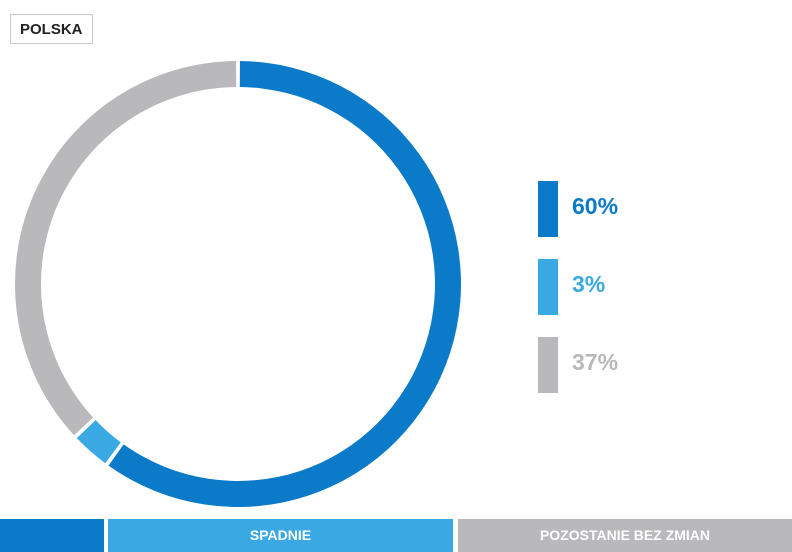 This screenshot has height=552, width=792. What do you see at coordinates (595, 206) in the screenshot?
I see `legend-value-1: 60%` at bounding box center [595, 206].